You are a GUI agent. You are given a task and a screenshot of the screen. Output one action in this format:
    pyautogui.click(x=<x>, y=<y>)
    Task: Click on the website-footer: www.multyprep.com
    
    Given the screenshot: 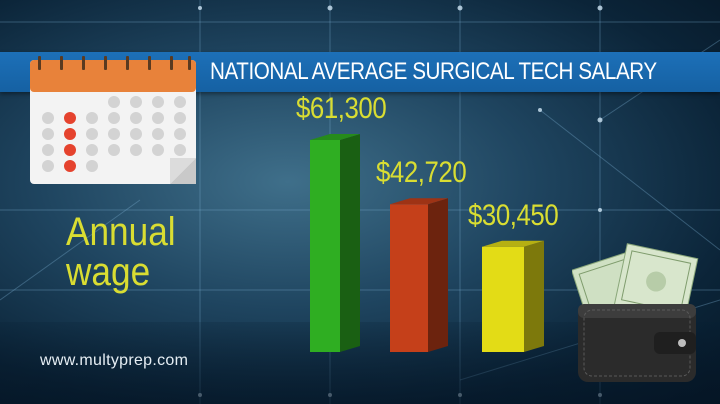 What is the action you would take?
    pyautogui.click(x=114, y=360)
    